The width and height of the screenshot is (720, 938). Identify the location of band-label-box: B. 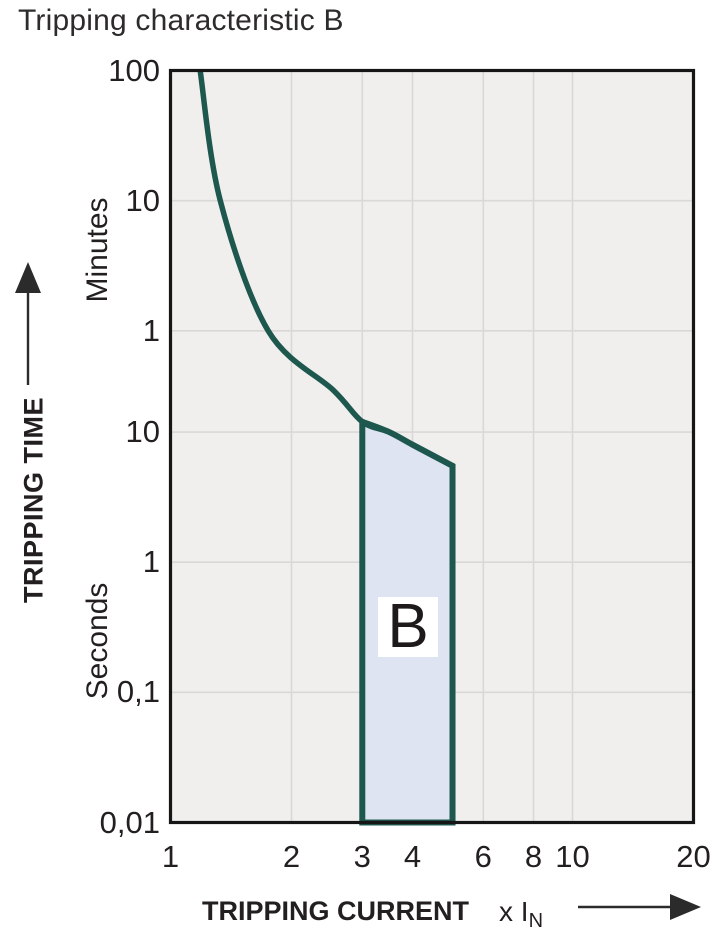
(408, 626).